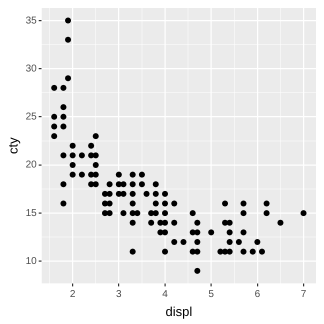 The height and width of the screenshot is (324, 324). I want to click on y-tick-label: 25, so click(32, 117).